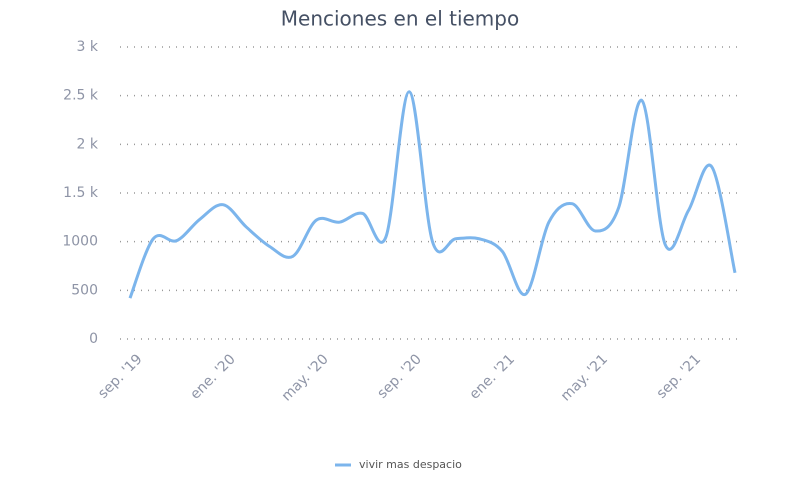  What do you see at coordinates (84, 290) in the screenshot?
I see `y-tick-label: 500` at bounding box center [84, 290].